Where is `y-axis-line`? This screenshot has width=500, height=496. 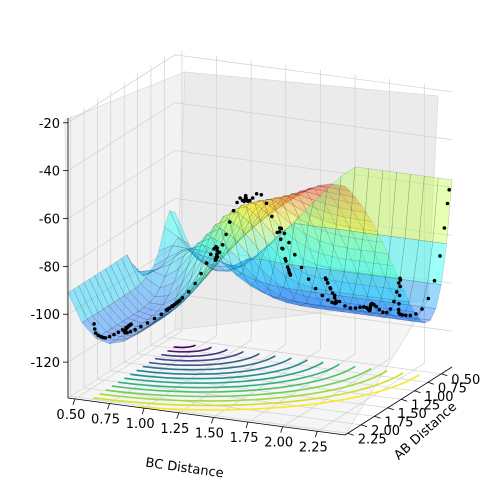
y-axis-line is located at coordinates (398, 401).